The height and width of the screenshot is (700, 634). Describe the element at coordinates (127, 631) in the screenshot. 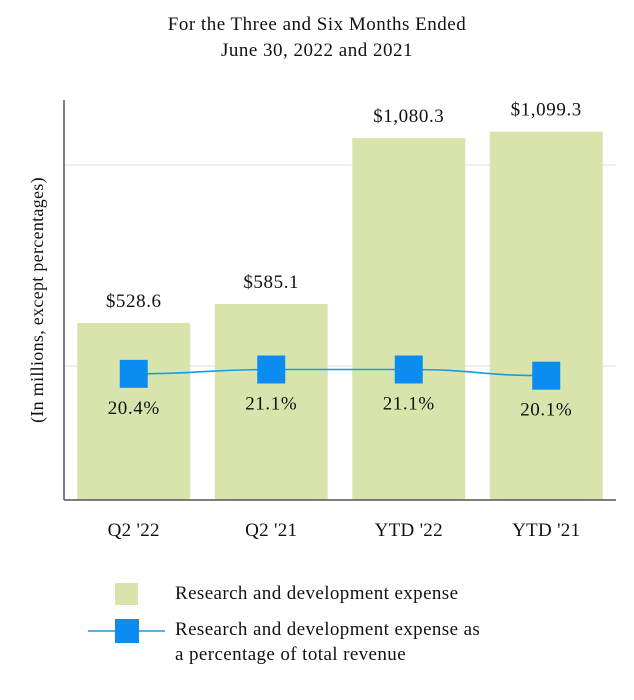

I see `legend-marker-swatch` at that location.